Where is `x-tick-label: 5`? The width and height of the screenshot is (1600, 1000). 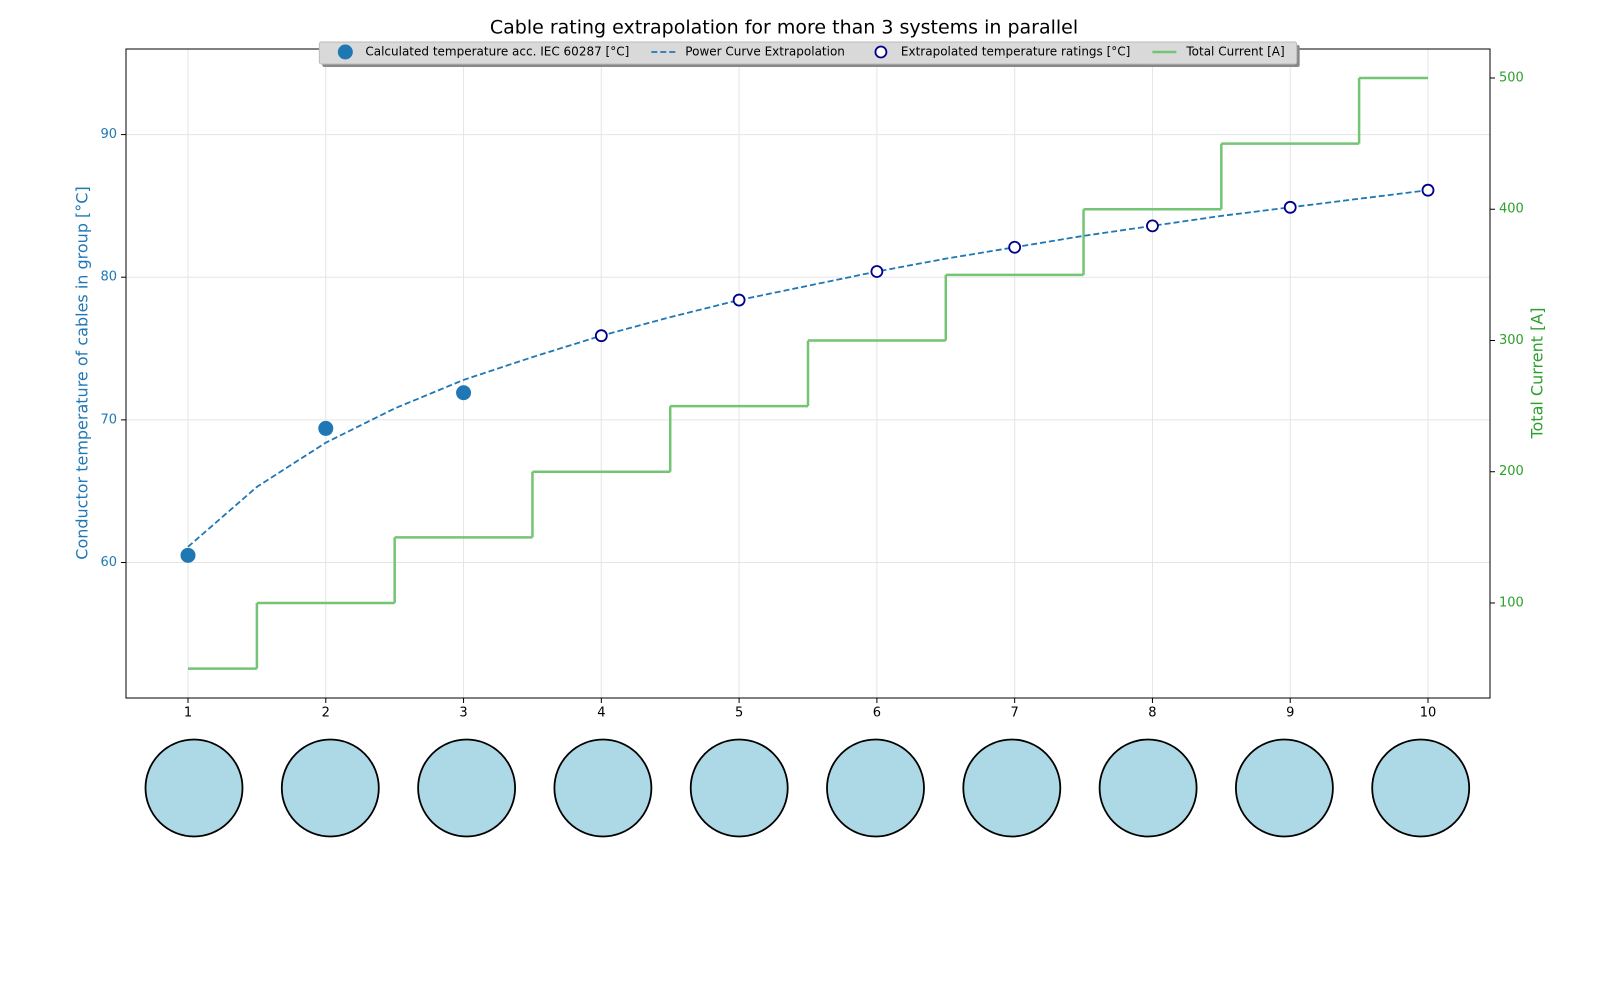
x-tick-label: 5 is located at coordinates (739, 713).